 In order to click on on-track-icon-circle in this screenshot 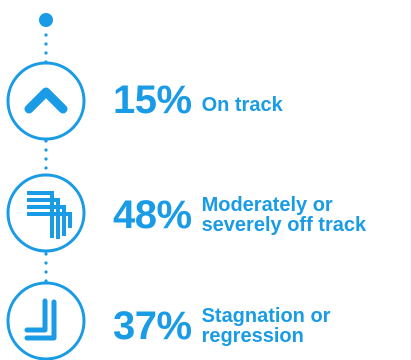, I will do `click(46, 101)`.